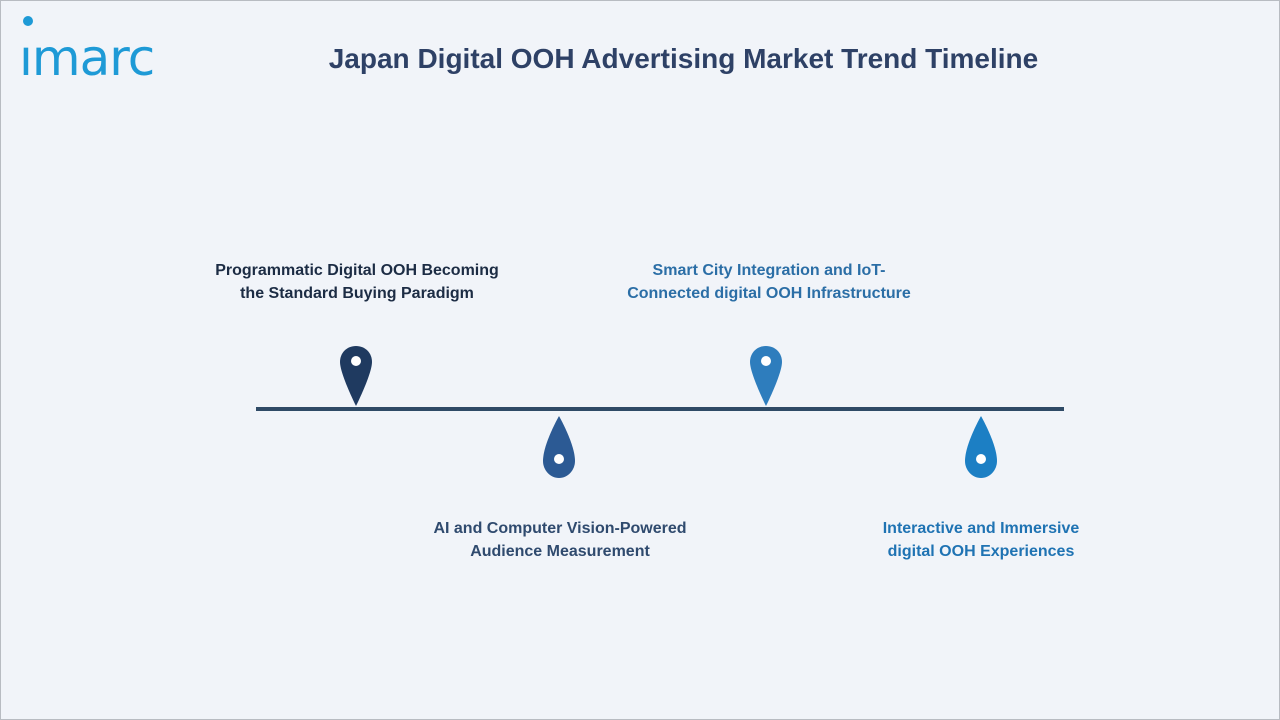 This screenshot has height=720, width=1280. What do you see at coordinates (28, 21) in the screenshot?
I see `logo-dot` at bounding box center [28, 21].